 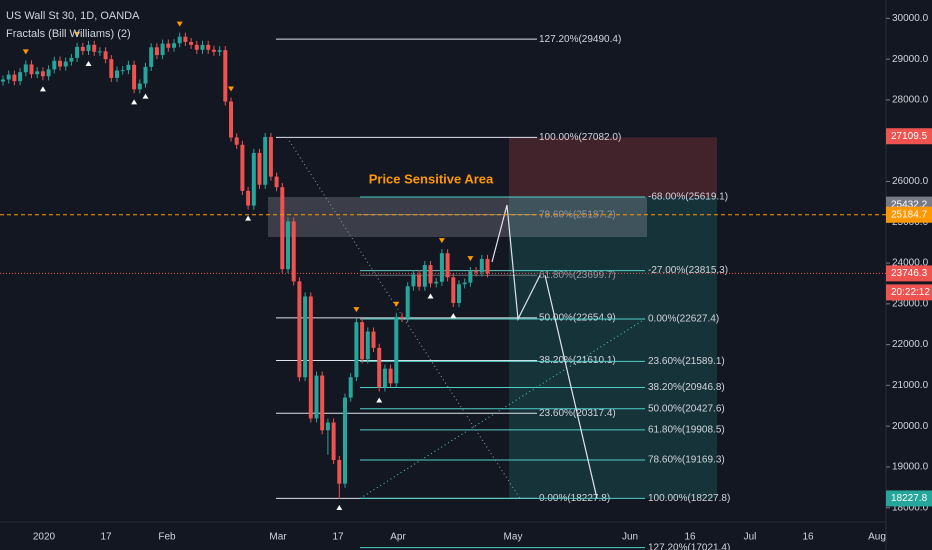 I want to click on fib-label: 100.00%(18227.8), so click(x=689, y=498).